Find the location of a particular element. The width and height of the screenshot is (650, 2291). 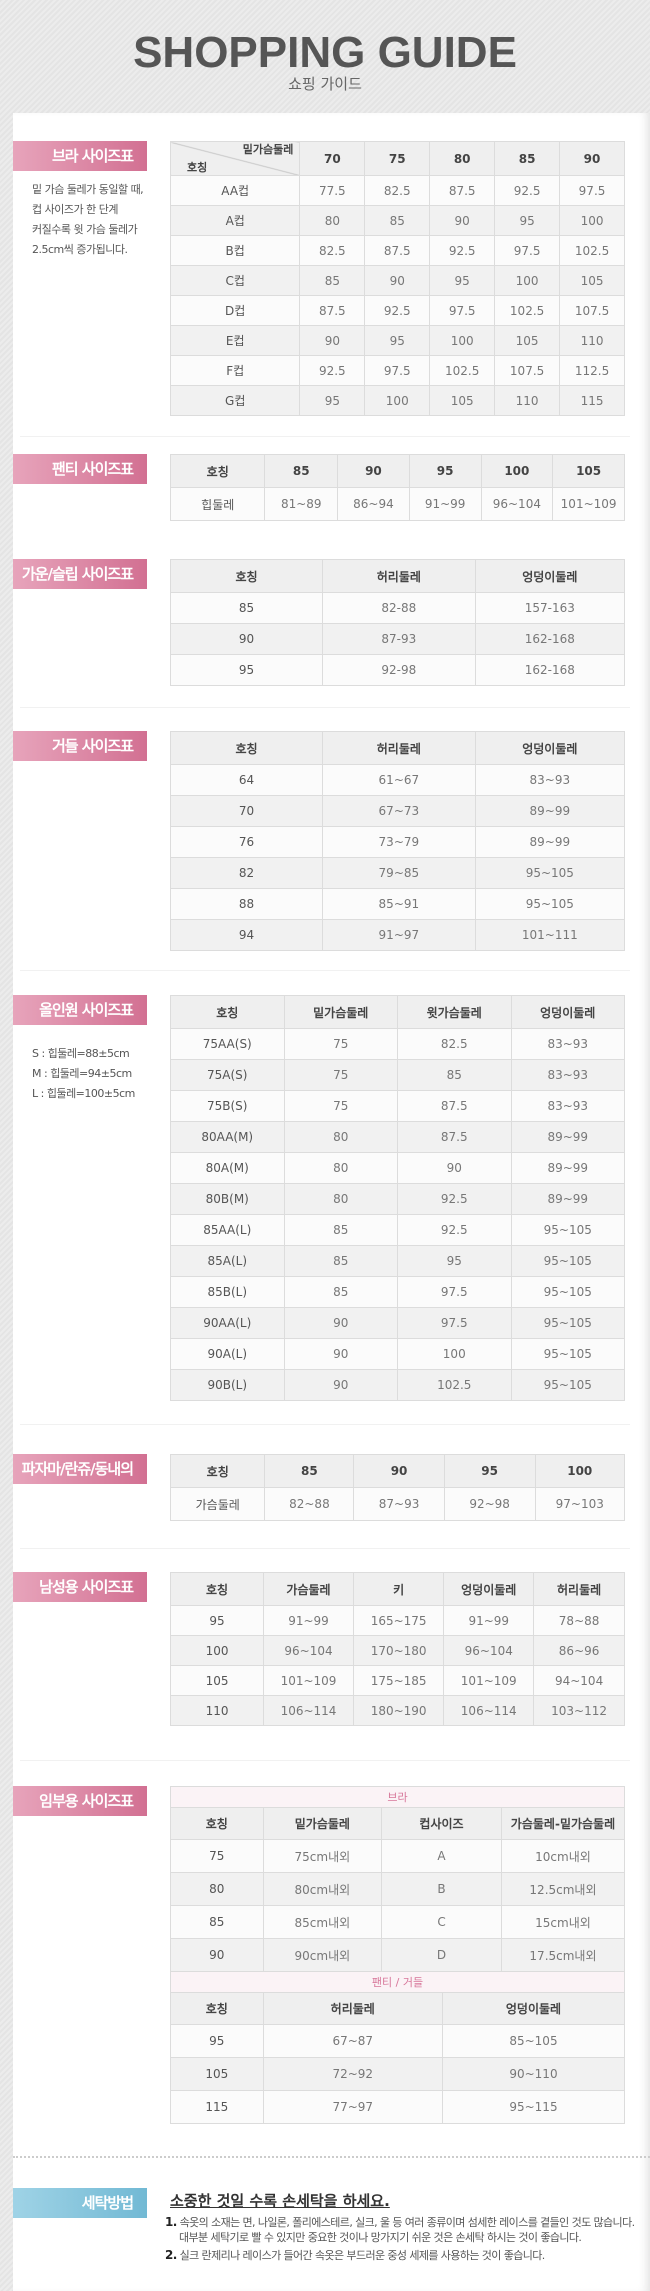

table-row: 75 75cm내외 A 10cm내외 is located at coordinates (398, 1856).